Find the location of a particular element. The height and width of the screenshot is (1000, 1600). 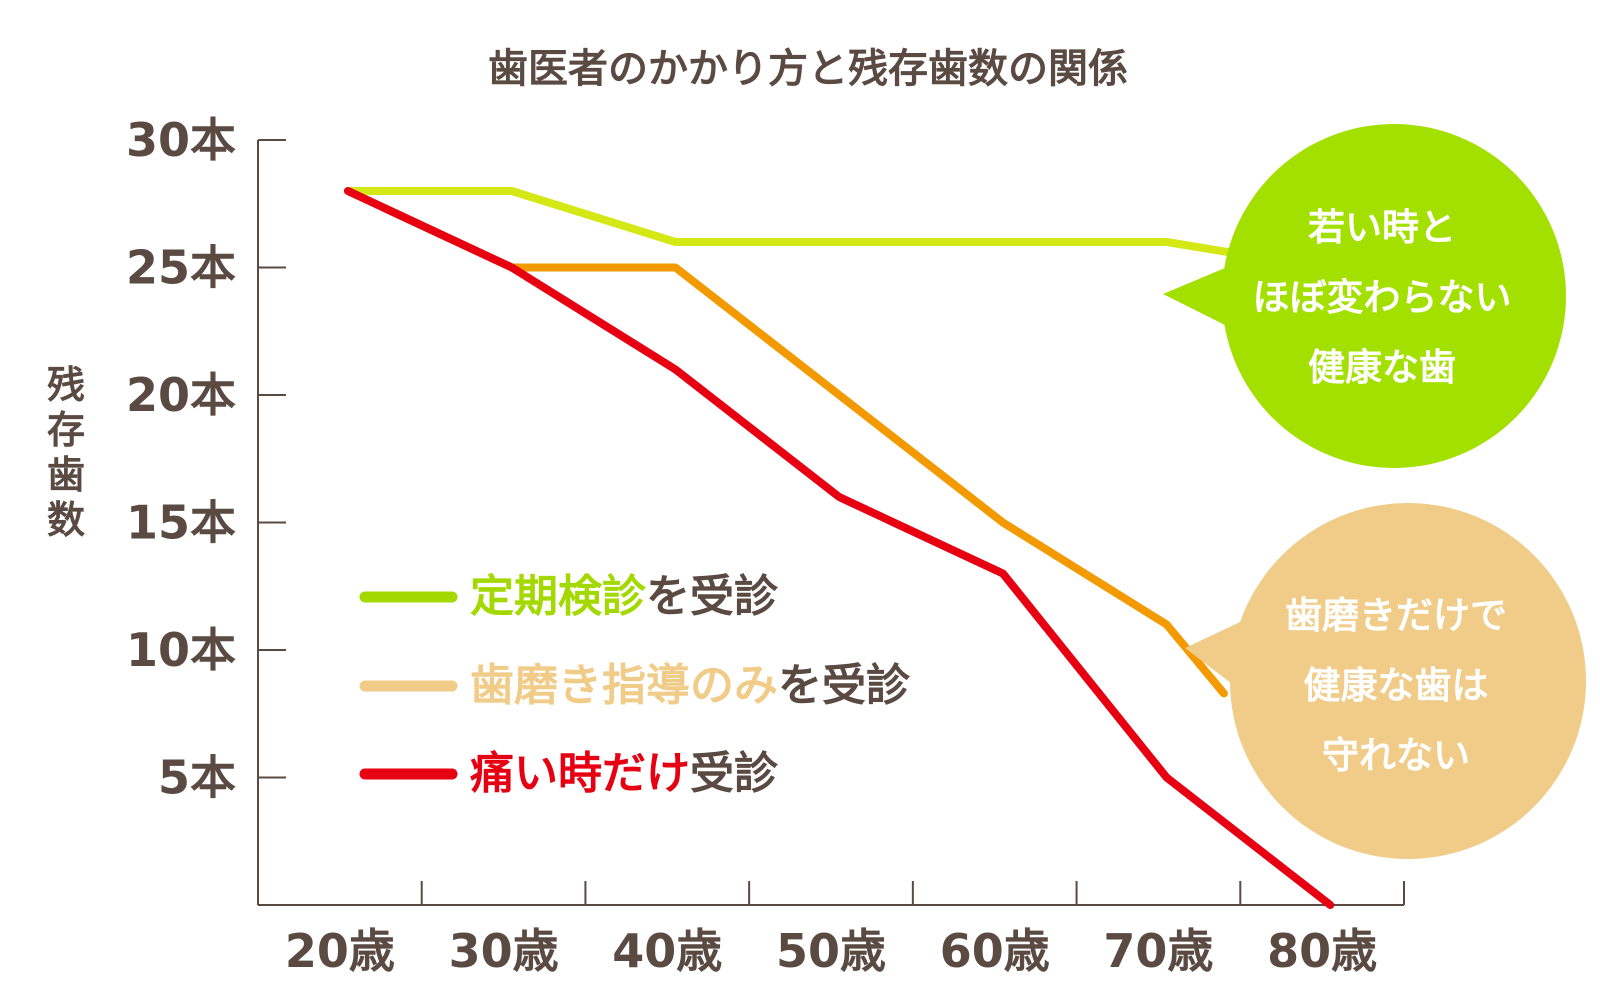

x-tick-label: 50歳 is located at coordinates (831, 951).